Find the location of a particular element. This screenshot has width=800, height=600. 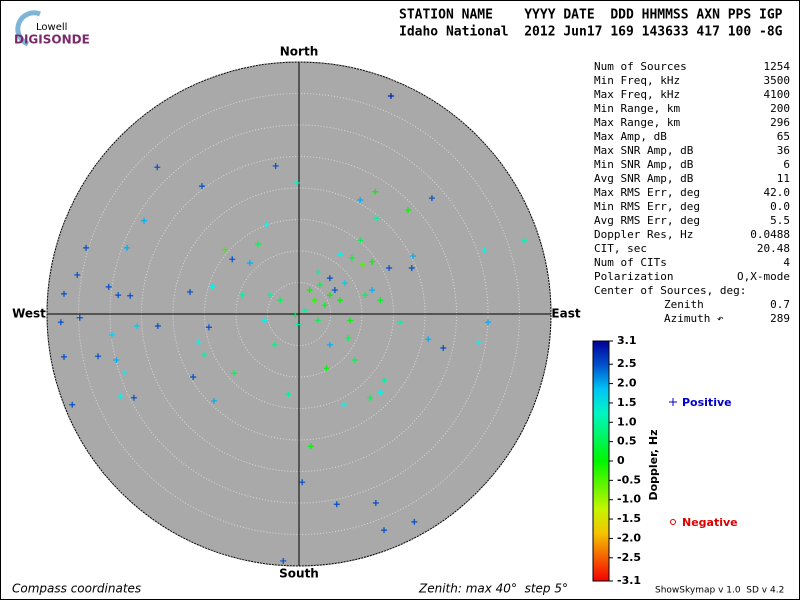

stat-label: Avg RMS Err, deg is located at coordinates (647, 220).